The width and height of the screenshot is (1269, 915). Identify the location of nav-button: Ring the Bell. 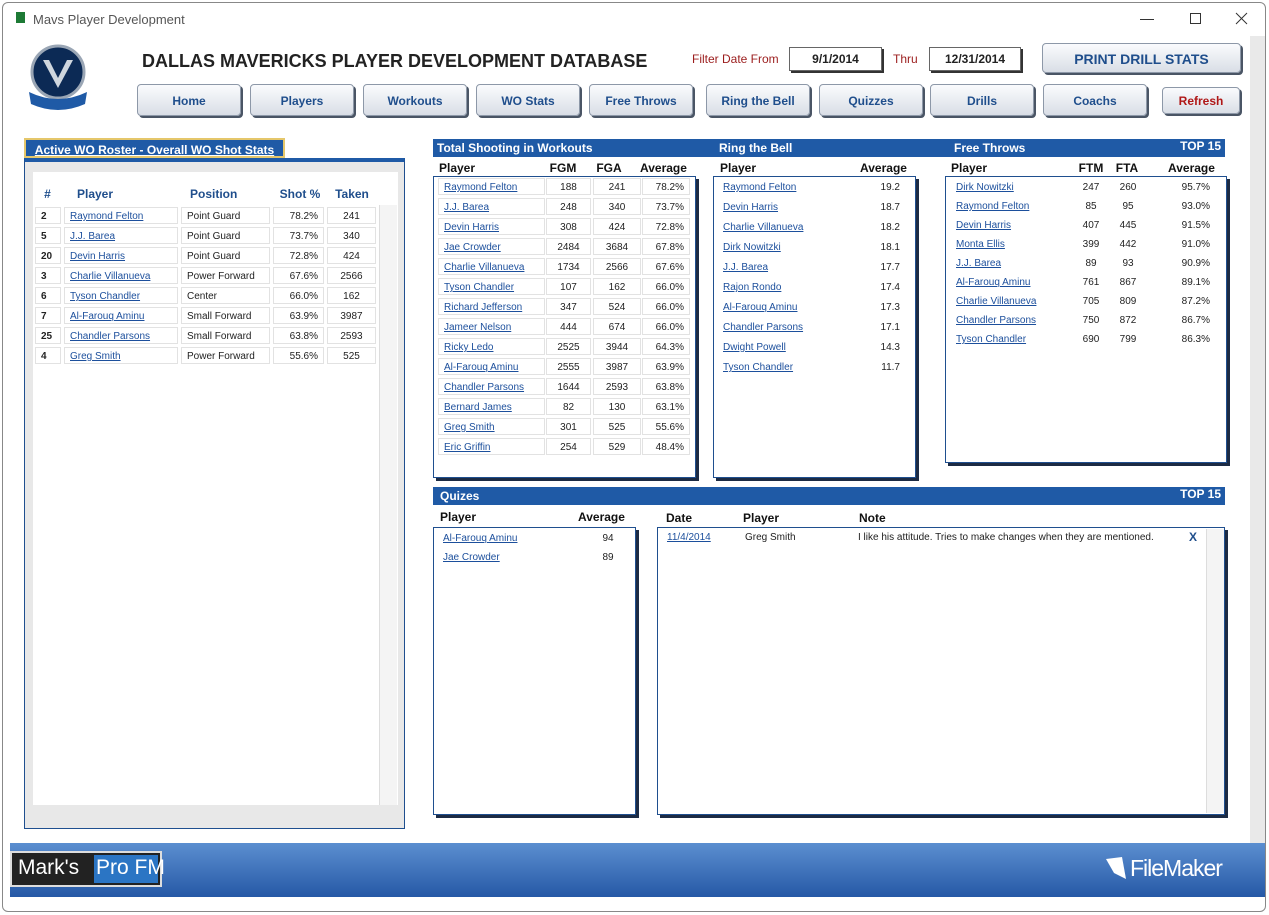
(758, 100).